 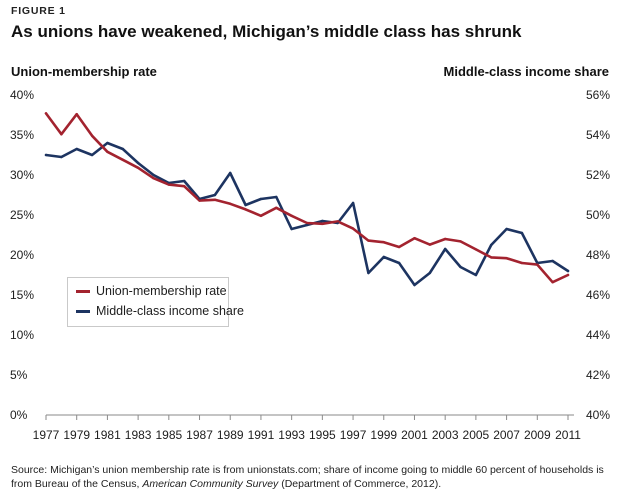 What do you see at coordinates (598, 215) in the screenshot?
I see `right-tick-label: 50%` at bounding box center [598, 215].